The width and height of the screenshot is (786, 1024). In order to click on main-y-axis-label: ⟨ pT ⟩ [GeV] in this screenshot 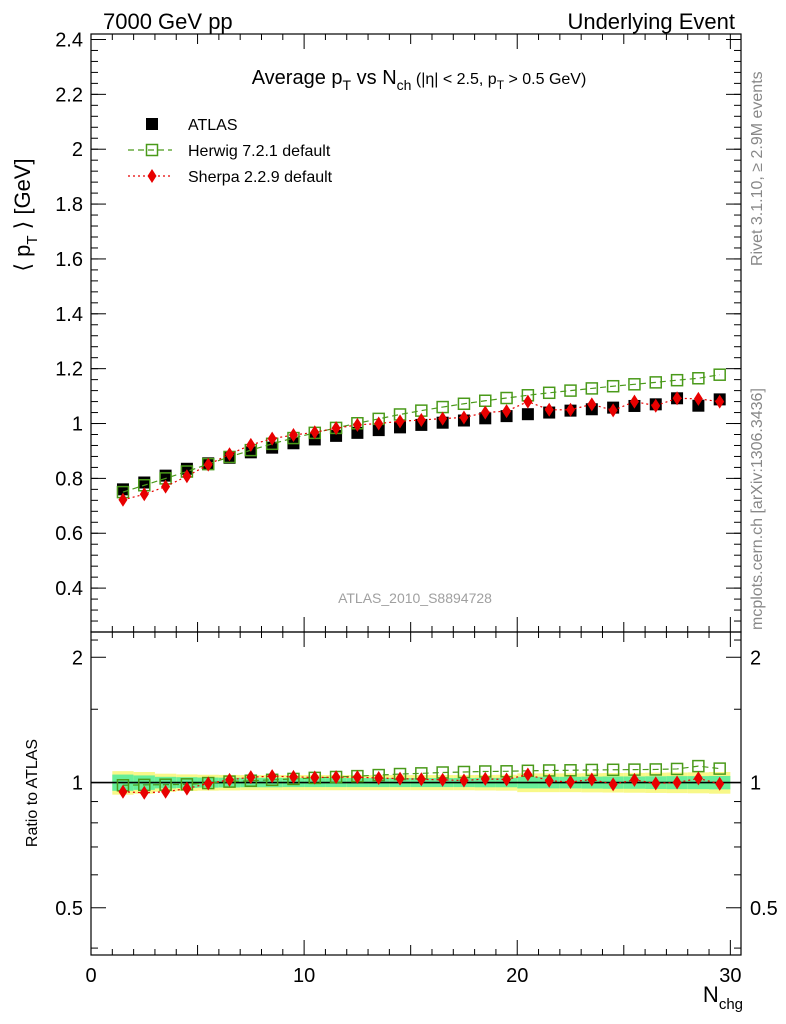, I will do `click(25, 214)`.